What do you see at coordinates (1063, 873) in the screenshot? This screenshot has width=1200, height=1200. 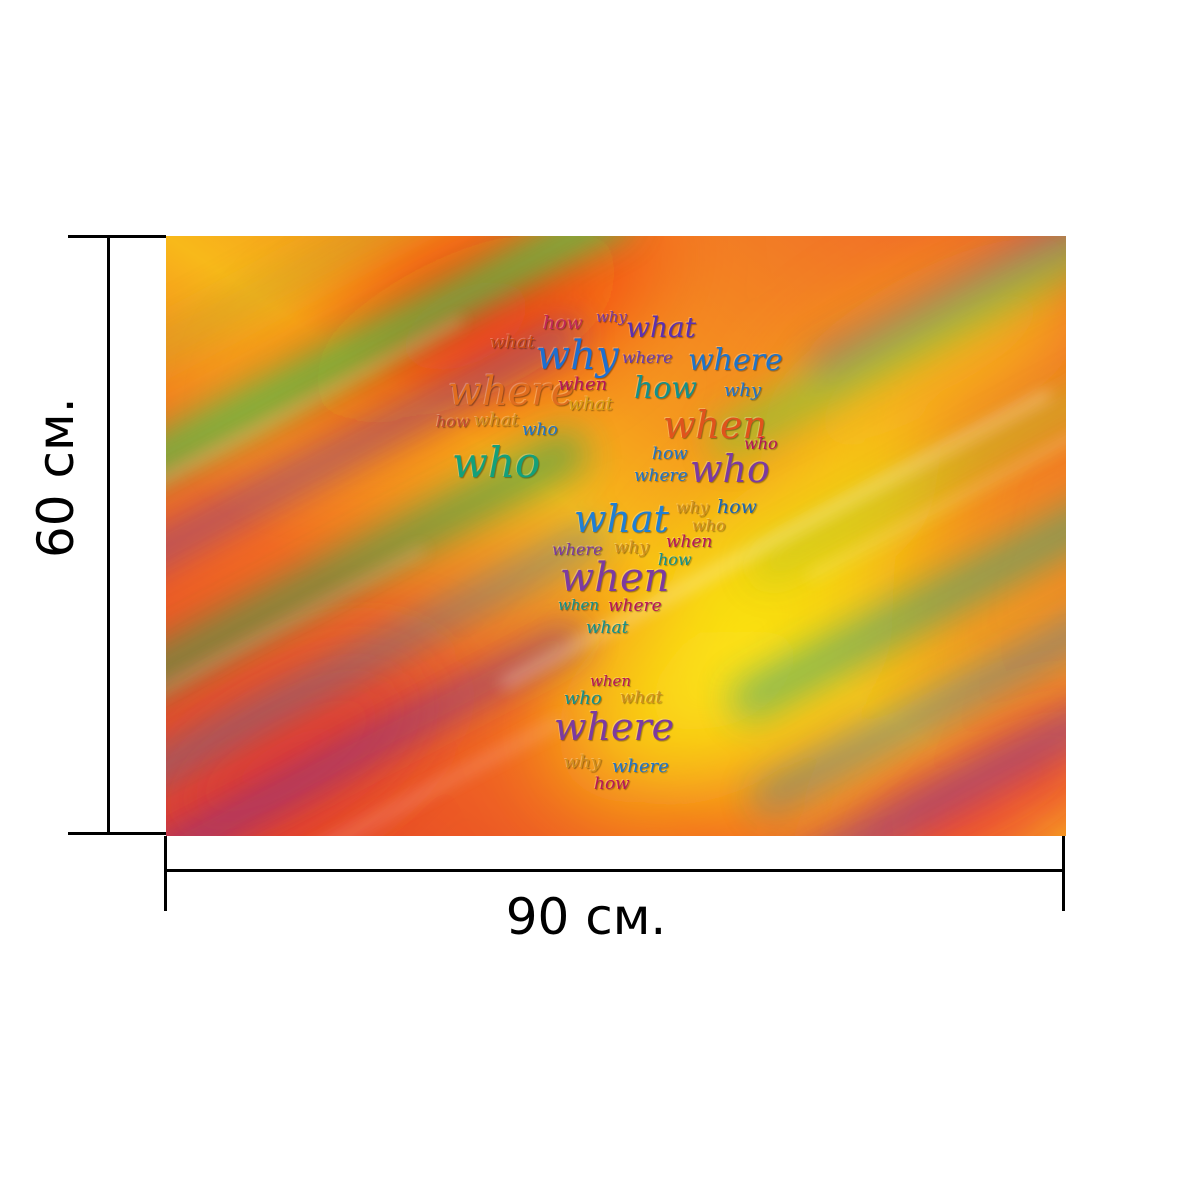 I see `width-right-tick` at bounding box center [1063, 873].